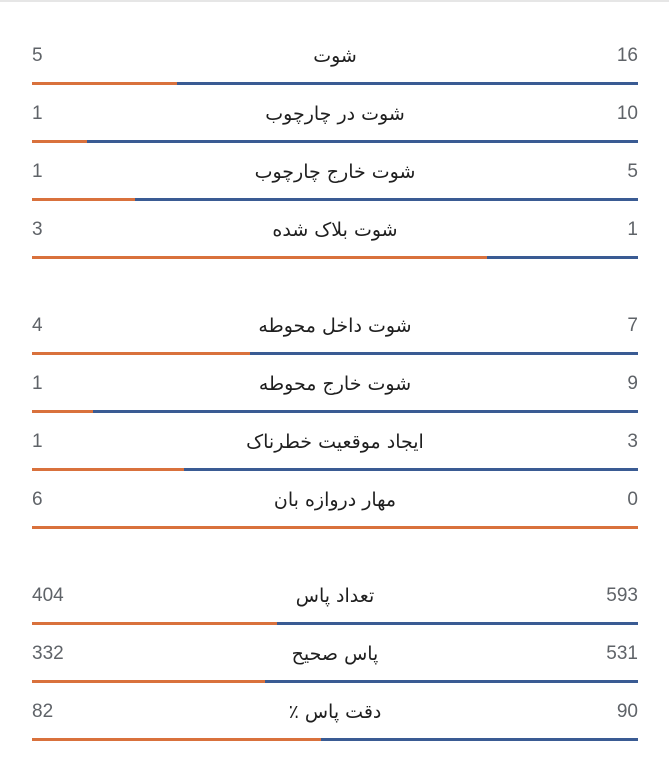 This screenshot has width=669, height=782. I want to click on home-value: 5, so click(632, 171).